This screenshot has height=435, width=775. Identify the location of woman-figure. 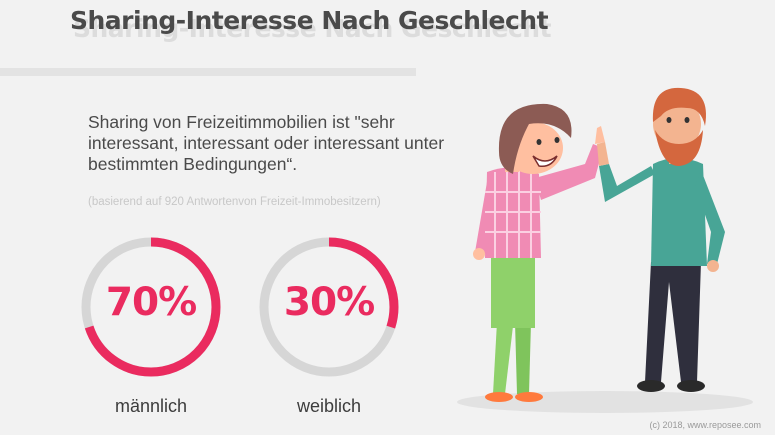
(539, 252).